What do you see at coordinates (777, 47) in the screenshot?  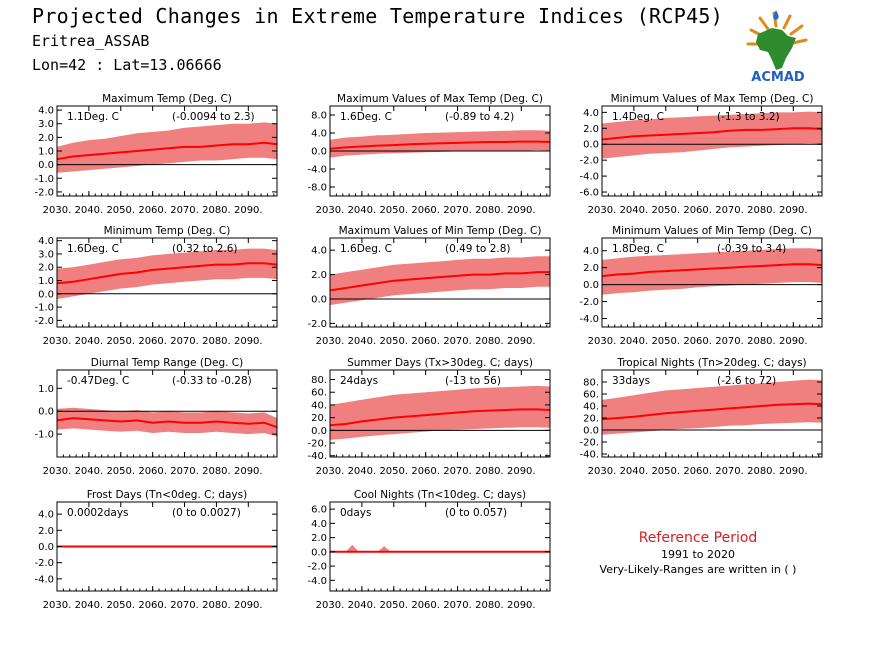 I see `africa-map-logo: ACMAD` at bounding box center [777, 47].